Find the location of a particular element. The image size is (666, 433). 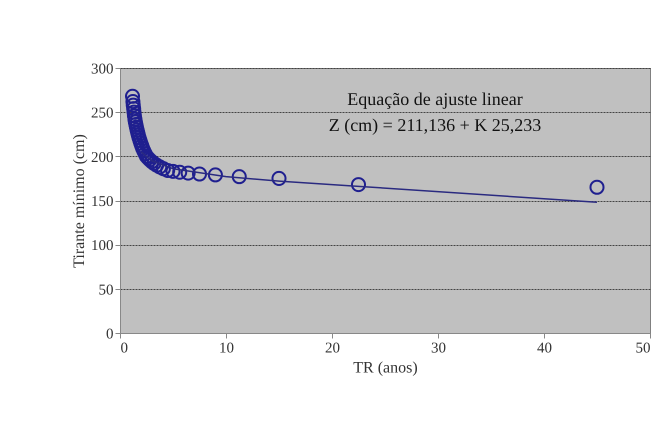

x-tick-label: 30 is located at coordinates (438, 348).